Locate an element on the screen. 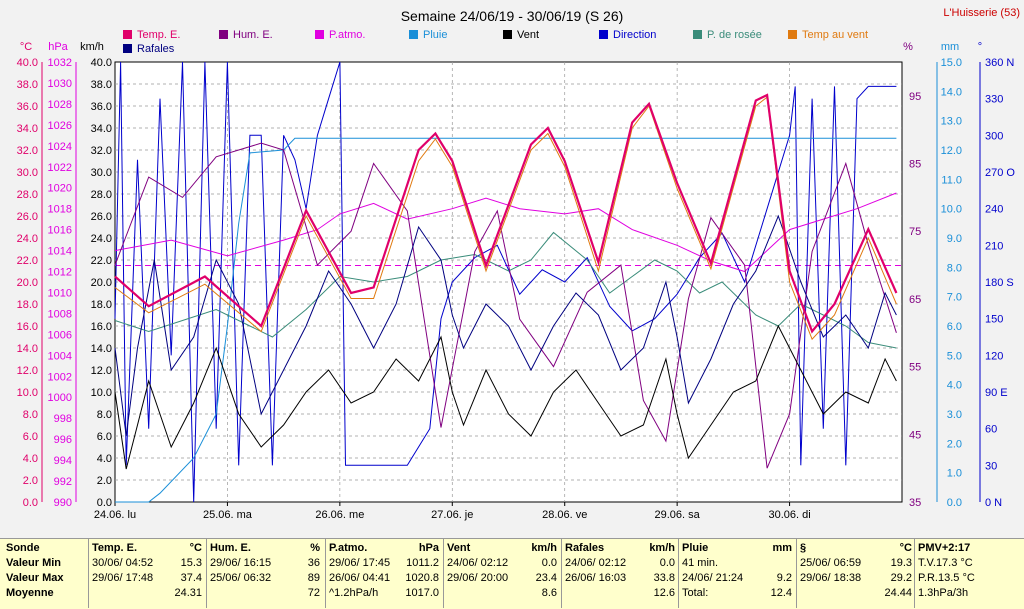  x-tick-label: 27.06. je is located at coordinates (452, 515).